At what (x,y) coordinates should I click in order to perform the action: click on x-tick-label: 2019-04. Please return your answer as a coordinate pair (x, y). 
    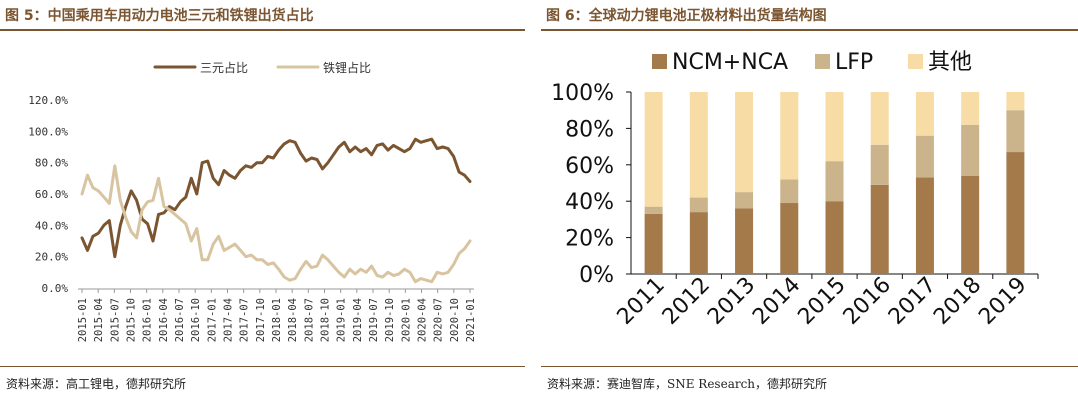
    Looking at the image, I should click on (358, 320).